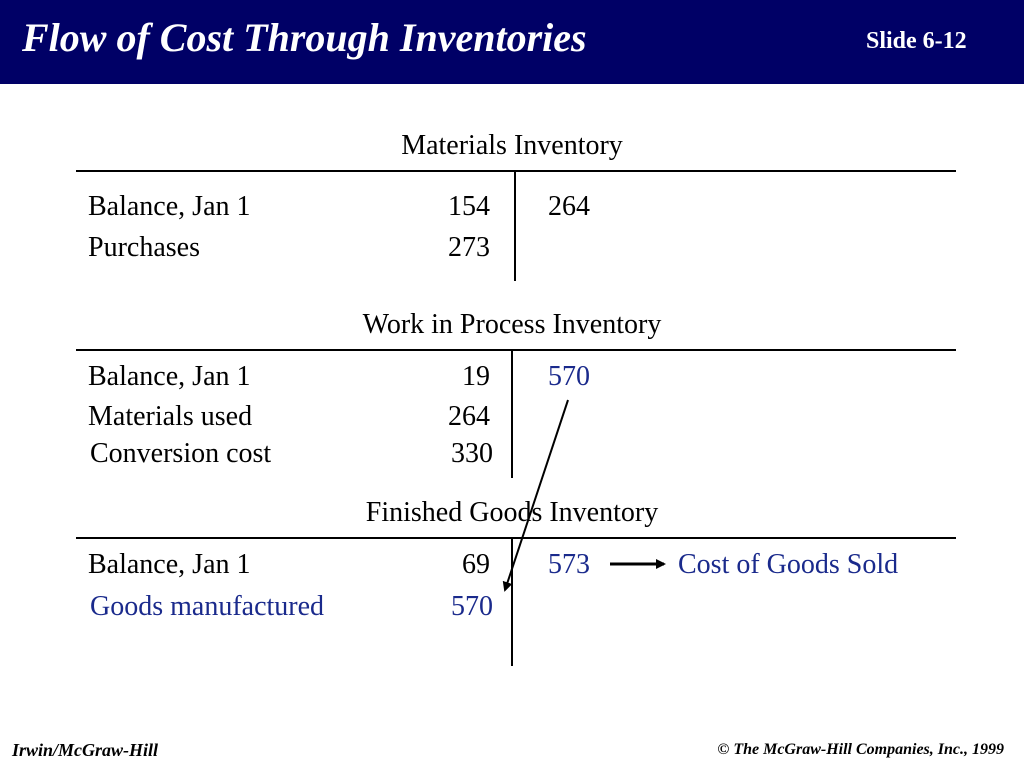 The height and width of the screenshot is (768, 1024). Describe the element at coordinates (916, 41) in the screenshot. I see `slide-number: Slide 6-12` at that location.